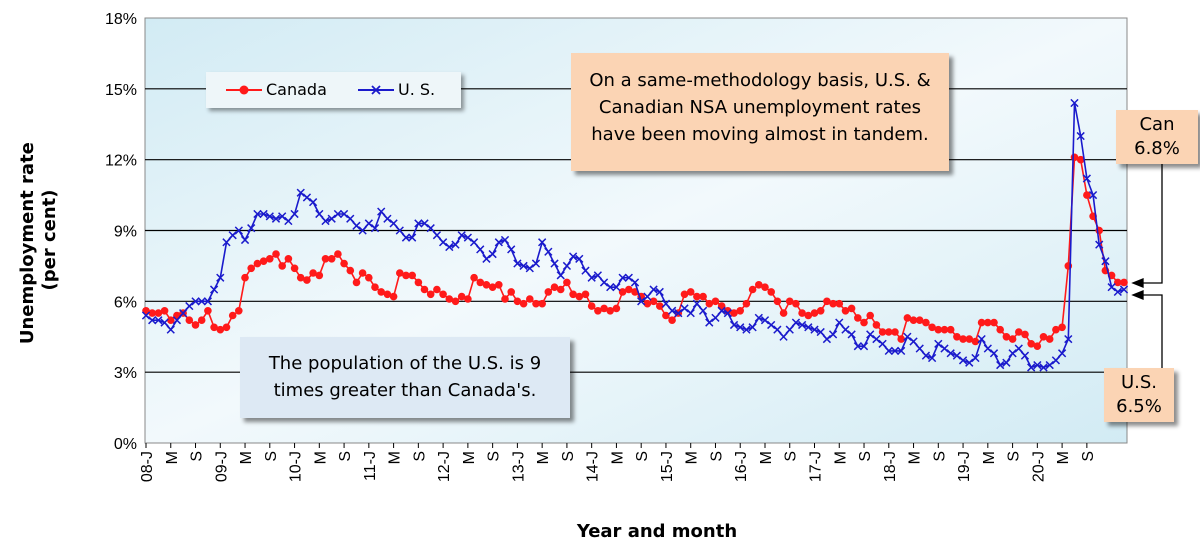 The height and width of the screenshot is (549, 1200). I want to click on x-tick-label: 13-J, so click(518, 466).